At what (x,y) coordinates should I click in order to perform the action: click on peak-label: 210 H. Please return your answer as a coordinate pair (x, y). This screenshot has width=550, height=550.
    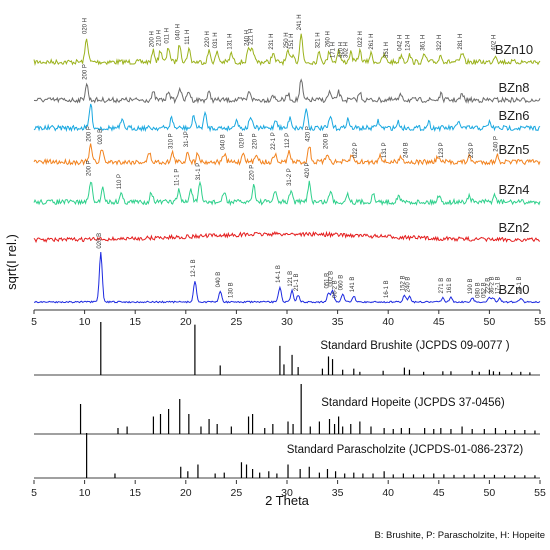
    Looking at the image, I should click on (160, 38).